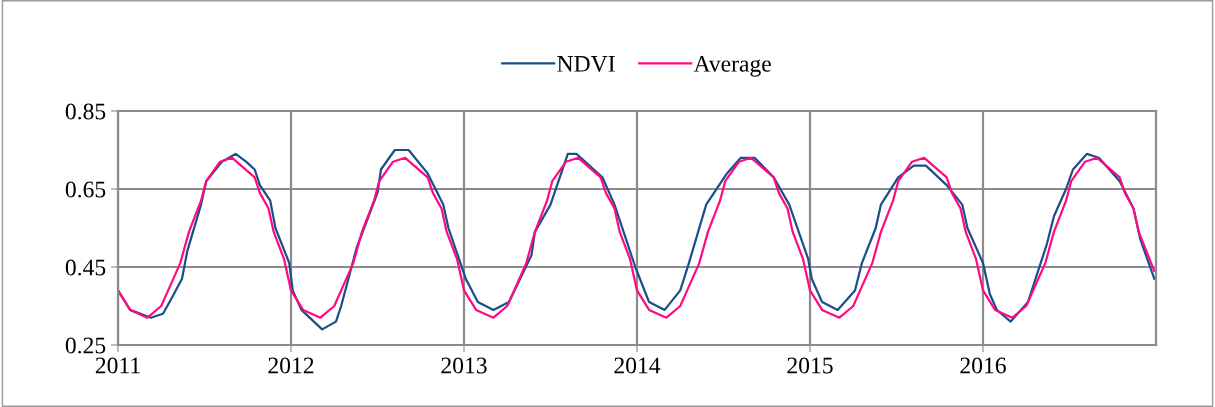 The height and width of the screenshot is (407, 1215). Describe the element at coordinates (117, 365) in the screenshot. I see `x-tick-label: 2011` at that location.